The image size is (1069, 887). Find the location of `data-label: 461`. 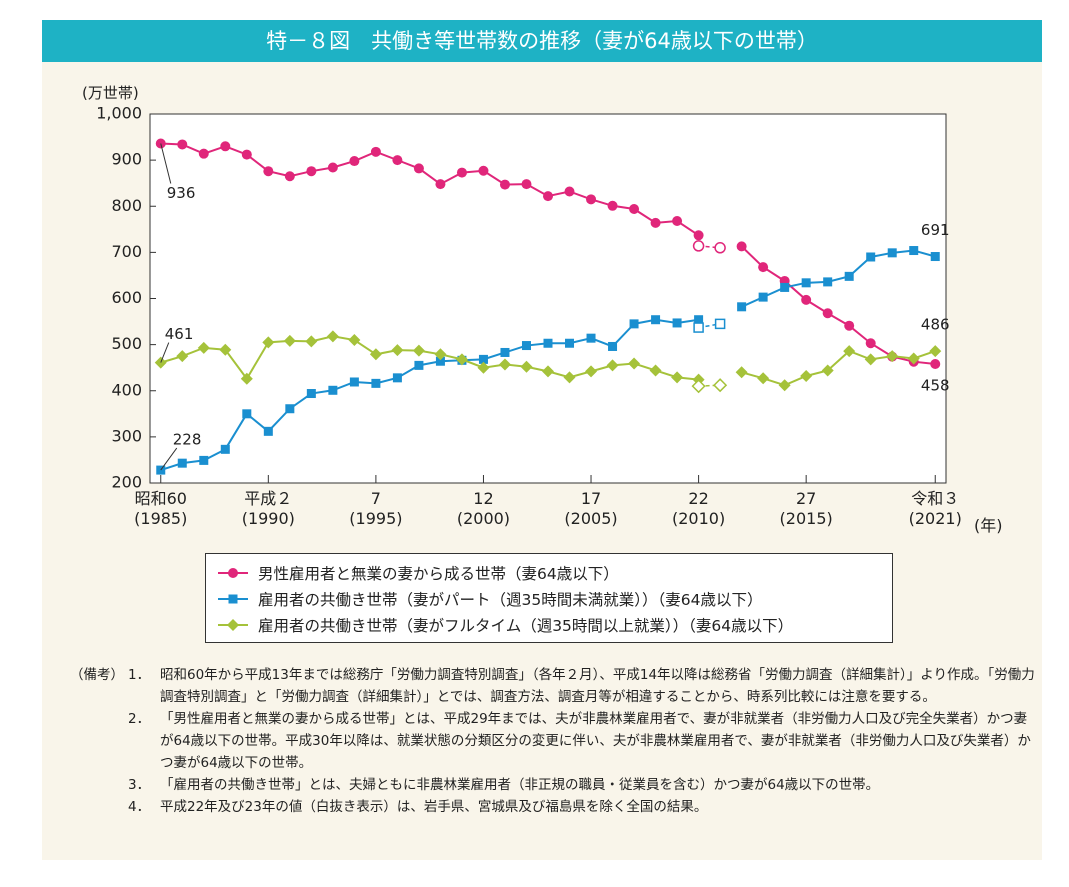

data-label: 461 is located at coordinates (179, 334).